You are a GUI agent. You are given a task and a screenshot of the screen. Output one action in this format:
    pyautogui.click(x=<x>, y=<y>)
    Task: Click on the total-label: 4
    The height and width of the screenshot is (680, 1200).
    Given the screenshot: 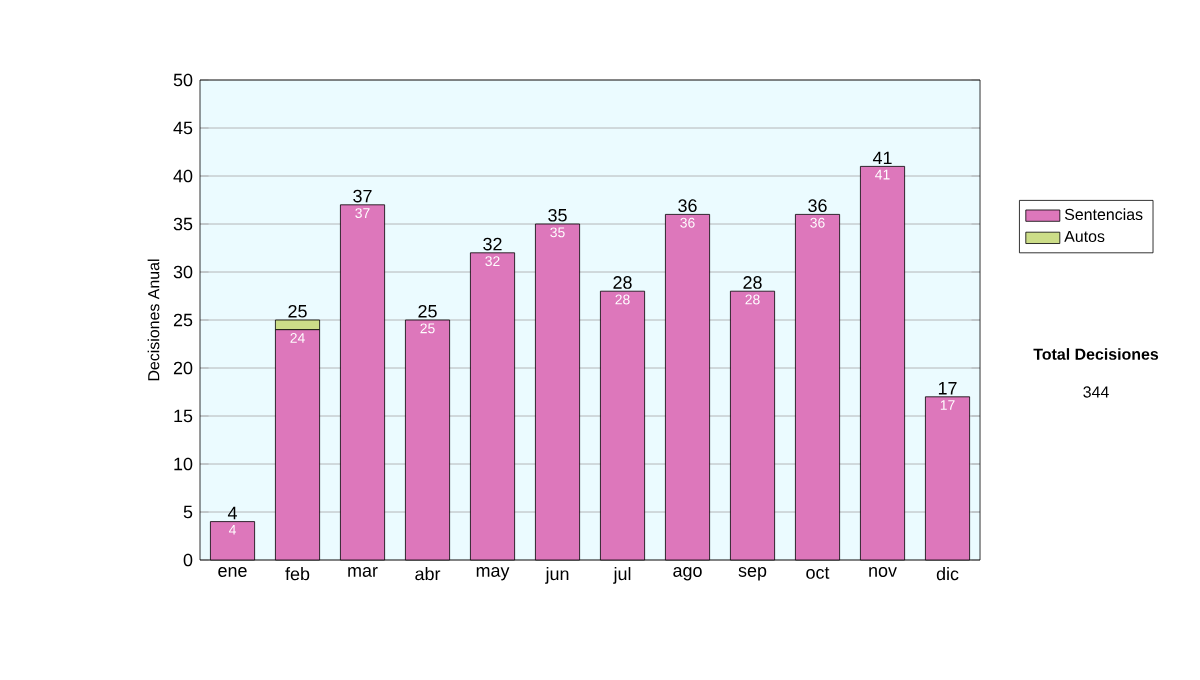 What is the action you would take?
    pyautogui.click(x=232, y=513)
    